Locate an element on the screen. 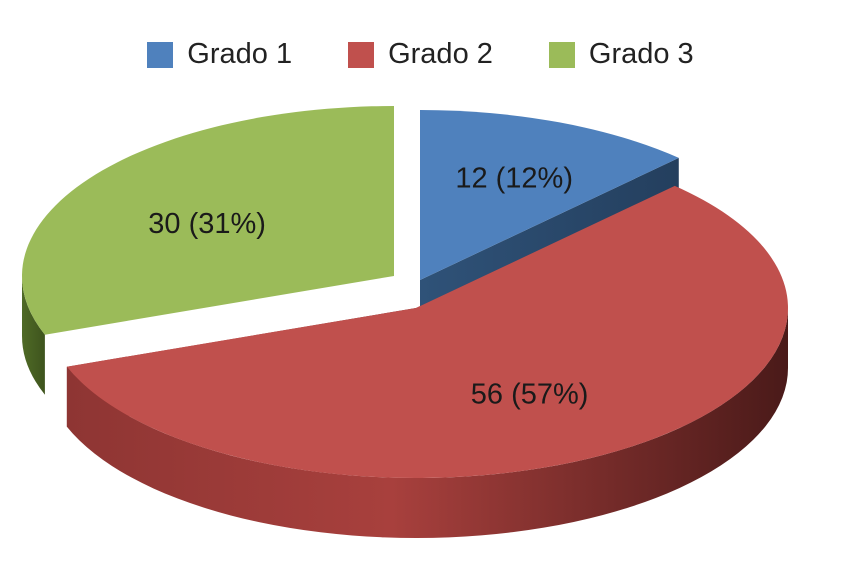 Image resolution: width=841 pixels, height=575 pixels. legend-label-grado-1: Grado 1 is located at coordinates (240, 54).